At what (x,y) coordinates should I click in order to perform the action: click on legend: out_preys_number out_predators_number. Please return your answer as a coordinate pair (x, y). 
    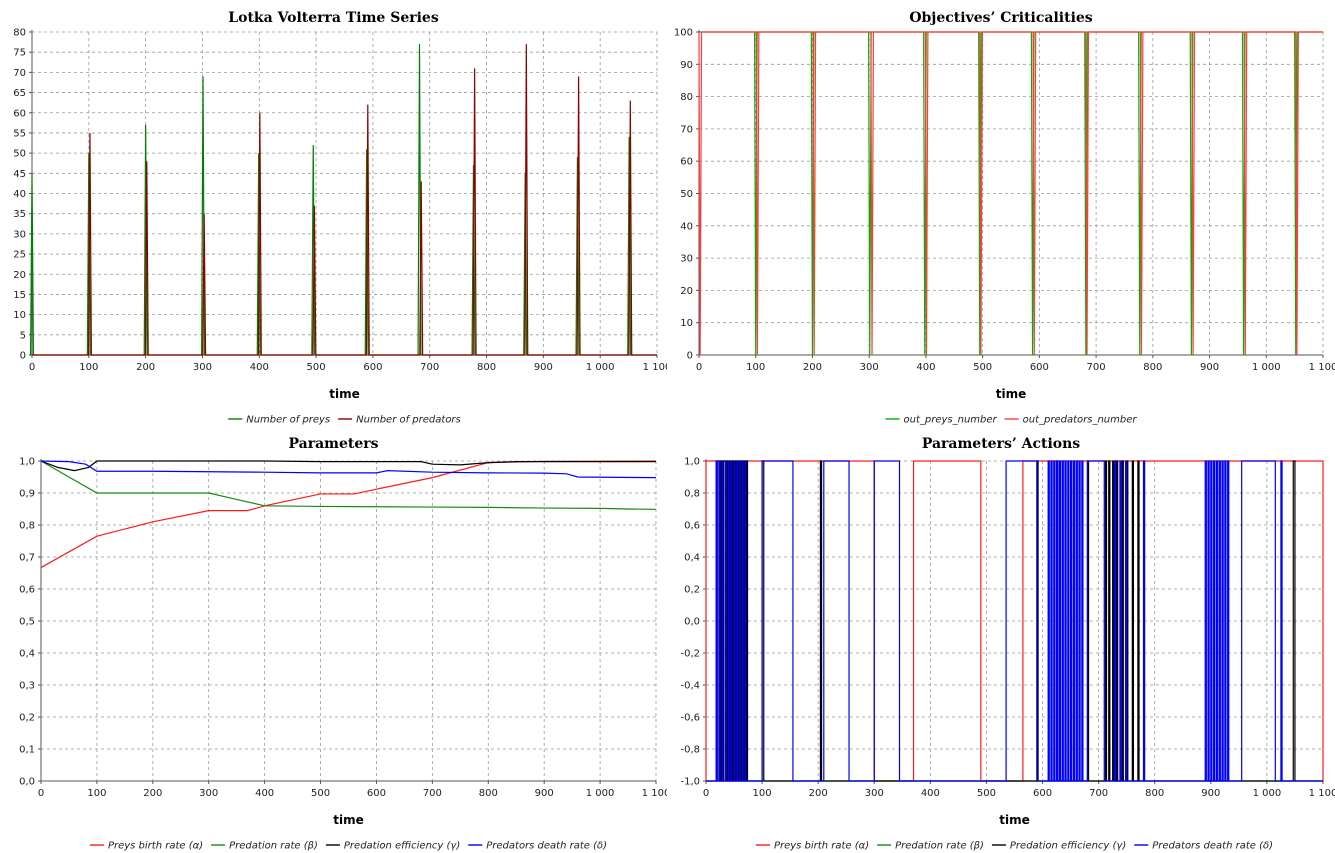
    Looking at the image, I should click on (1011, 420).